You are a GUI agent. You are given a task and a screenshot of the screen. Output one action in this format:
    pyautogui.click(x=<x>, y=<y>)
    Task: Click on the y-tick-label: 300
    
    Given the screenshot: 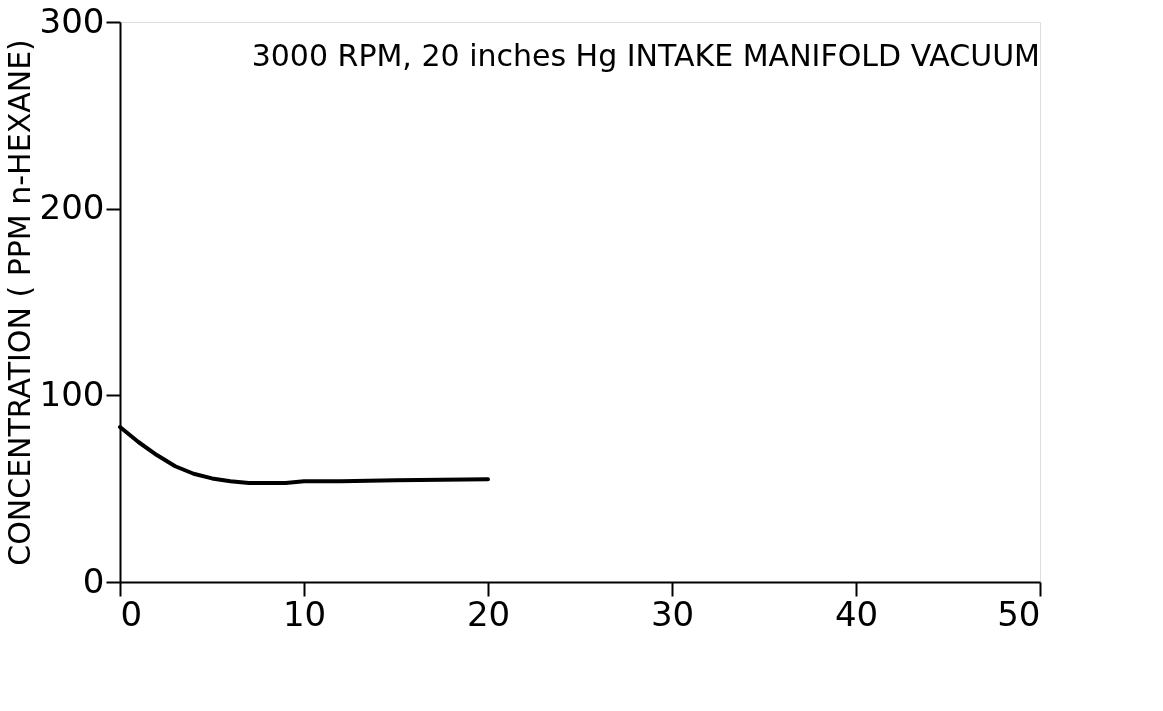 What is the action you would take?
    pyautogui.click(x=72, y=20)
    